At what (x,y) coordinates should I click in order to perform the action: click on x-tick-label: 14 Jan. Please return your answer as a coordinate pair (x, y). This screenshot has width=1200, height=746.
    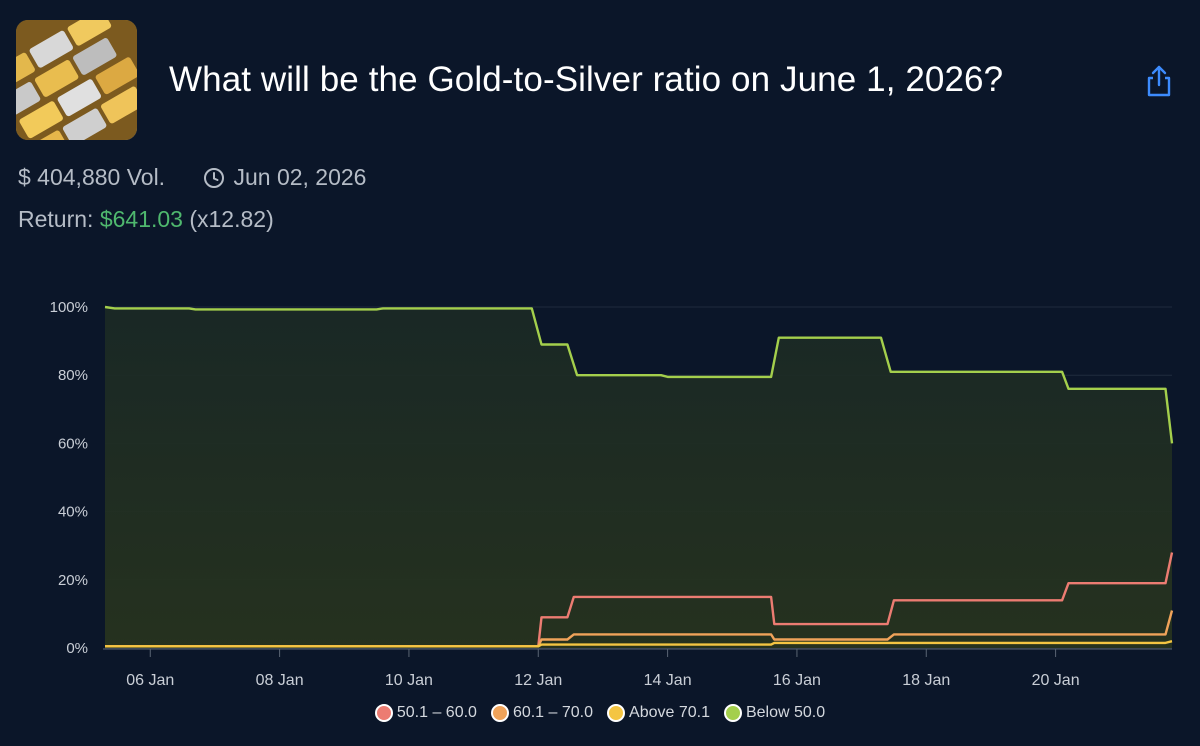
    Looking at the image, I should click on (668, 680).